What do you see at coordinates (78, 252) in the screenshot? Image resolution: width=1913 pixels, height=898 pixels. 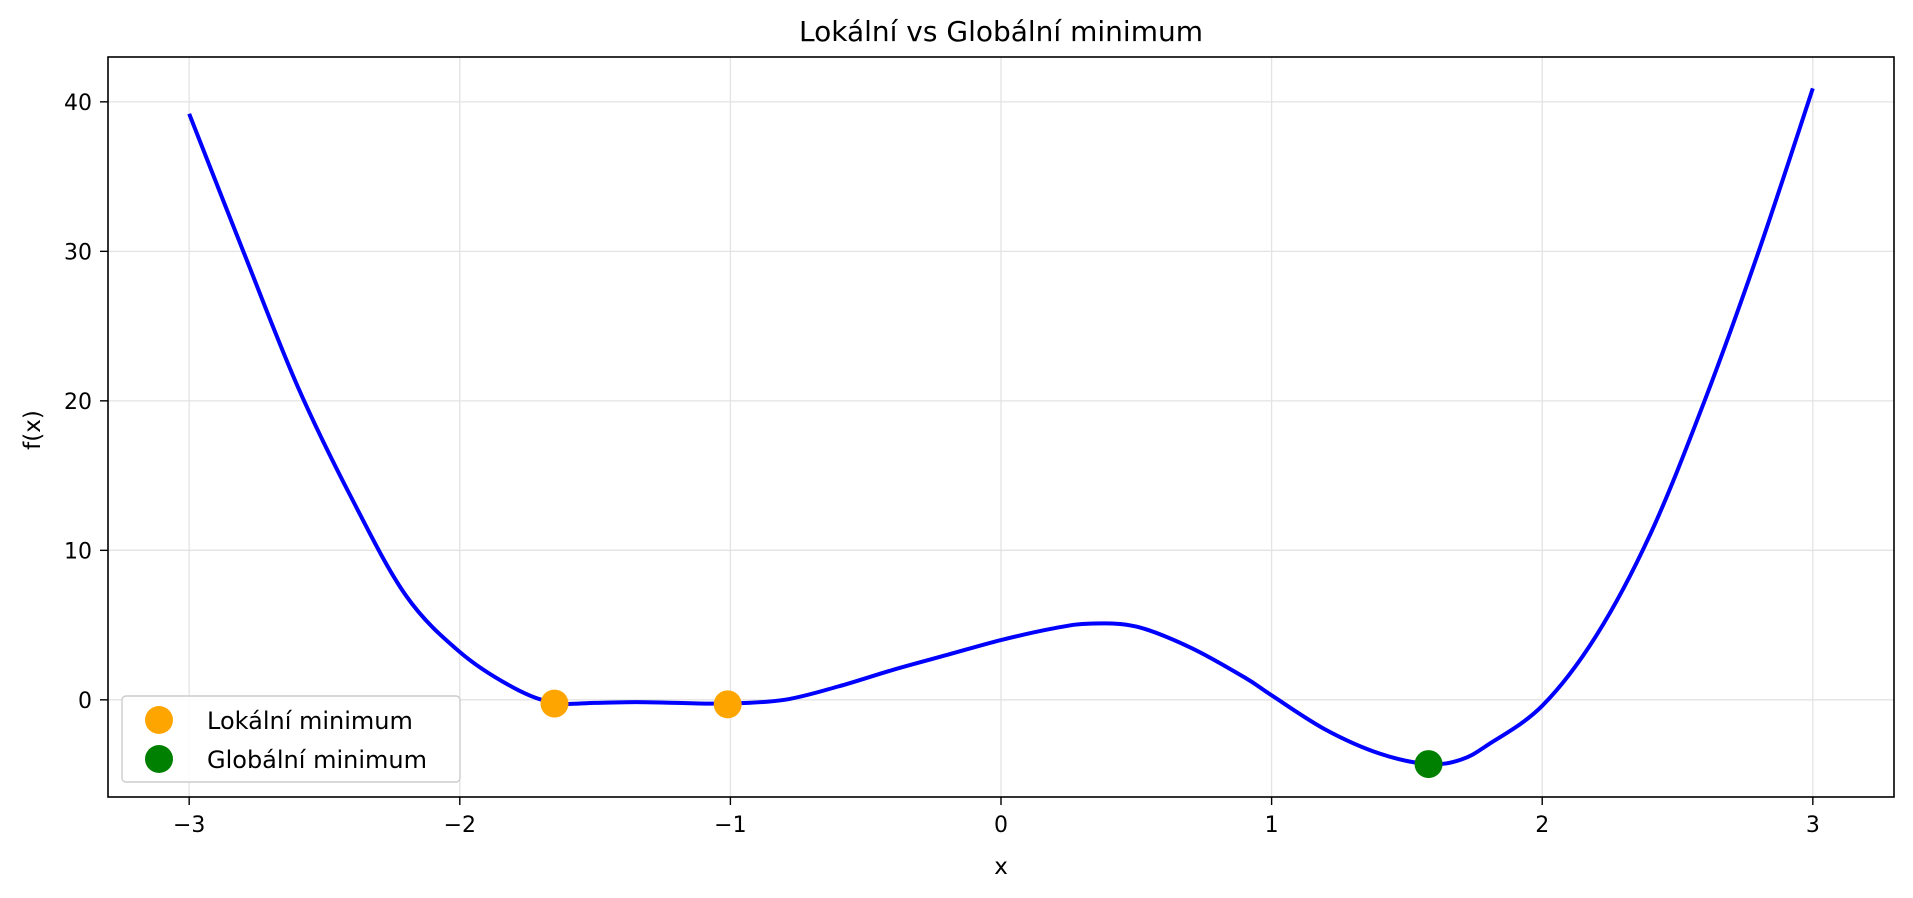 I see `y-tick-label: 30` at bounding box center [78, 252].